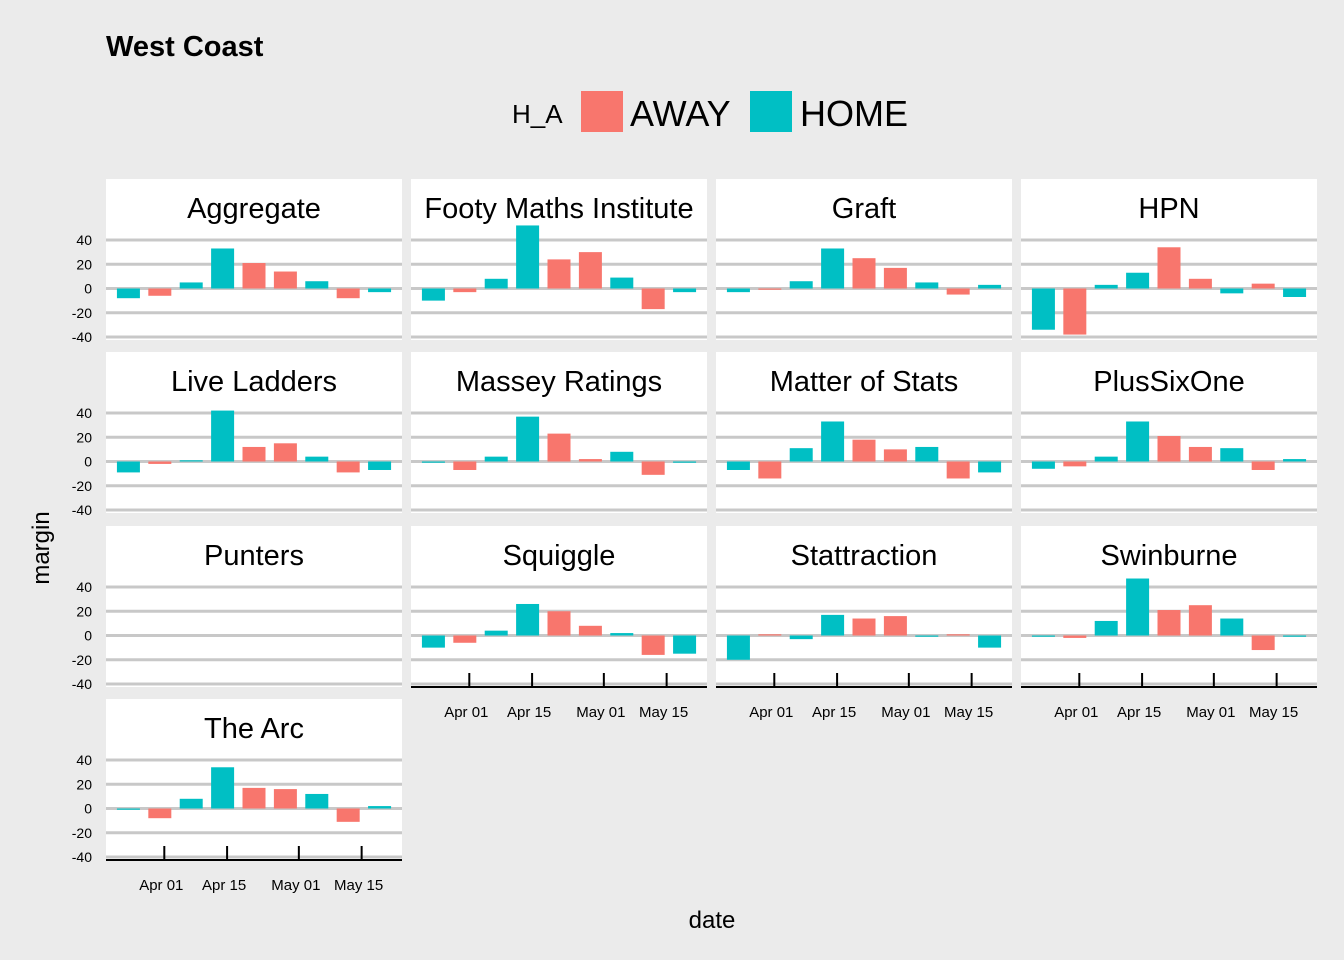 The width and height of the screenshot is (1344, 960). I want to click on facet-stattraction: Stattraction Apr 01 Apr 15 May 01 May 15, so click(864, 623).